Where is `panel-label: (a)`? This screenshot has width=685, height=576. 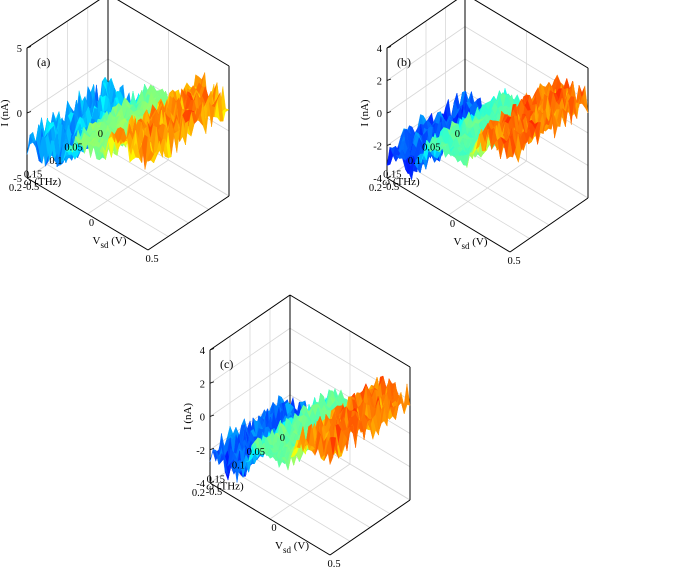 panel-label: (a) is located at coordinates (43, 62).